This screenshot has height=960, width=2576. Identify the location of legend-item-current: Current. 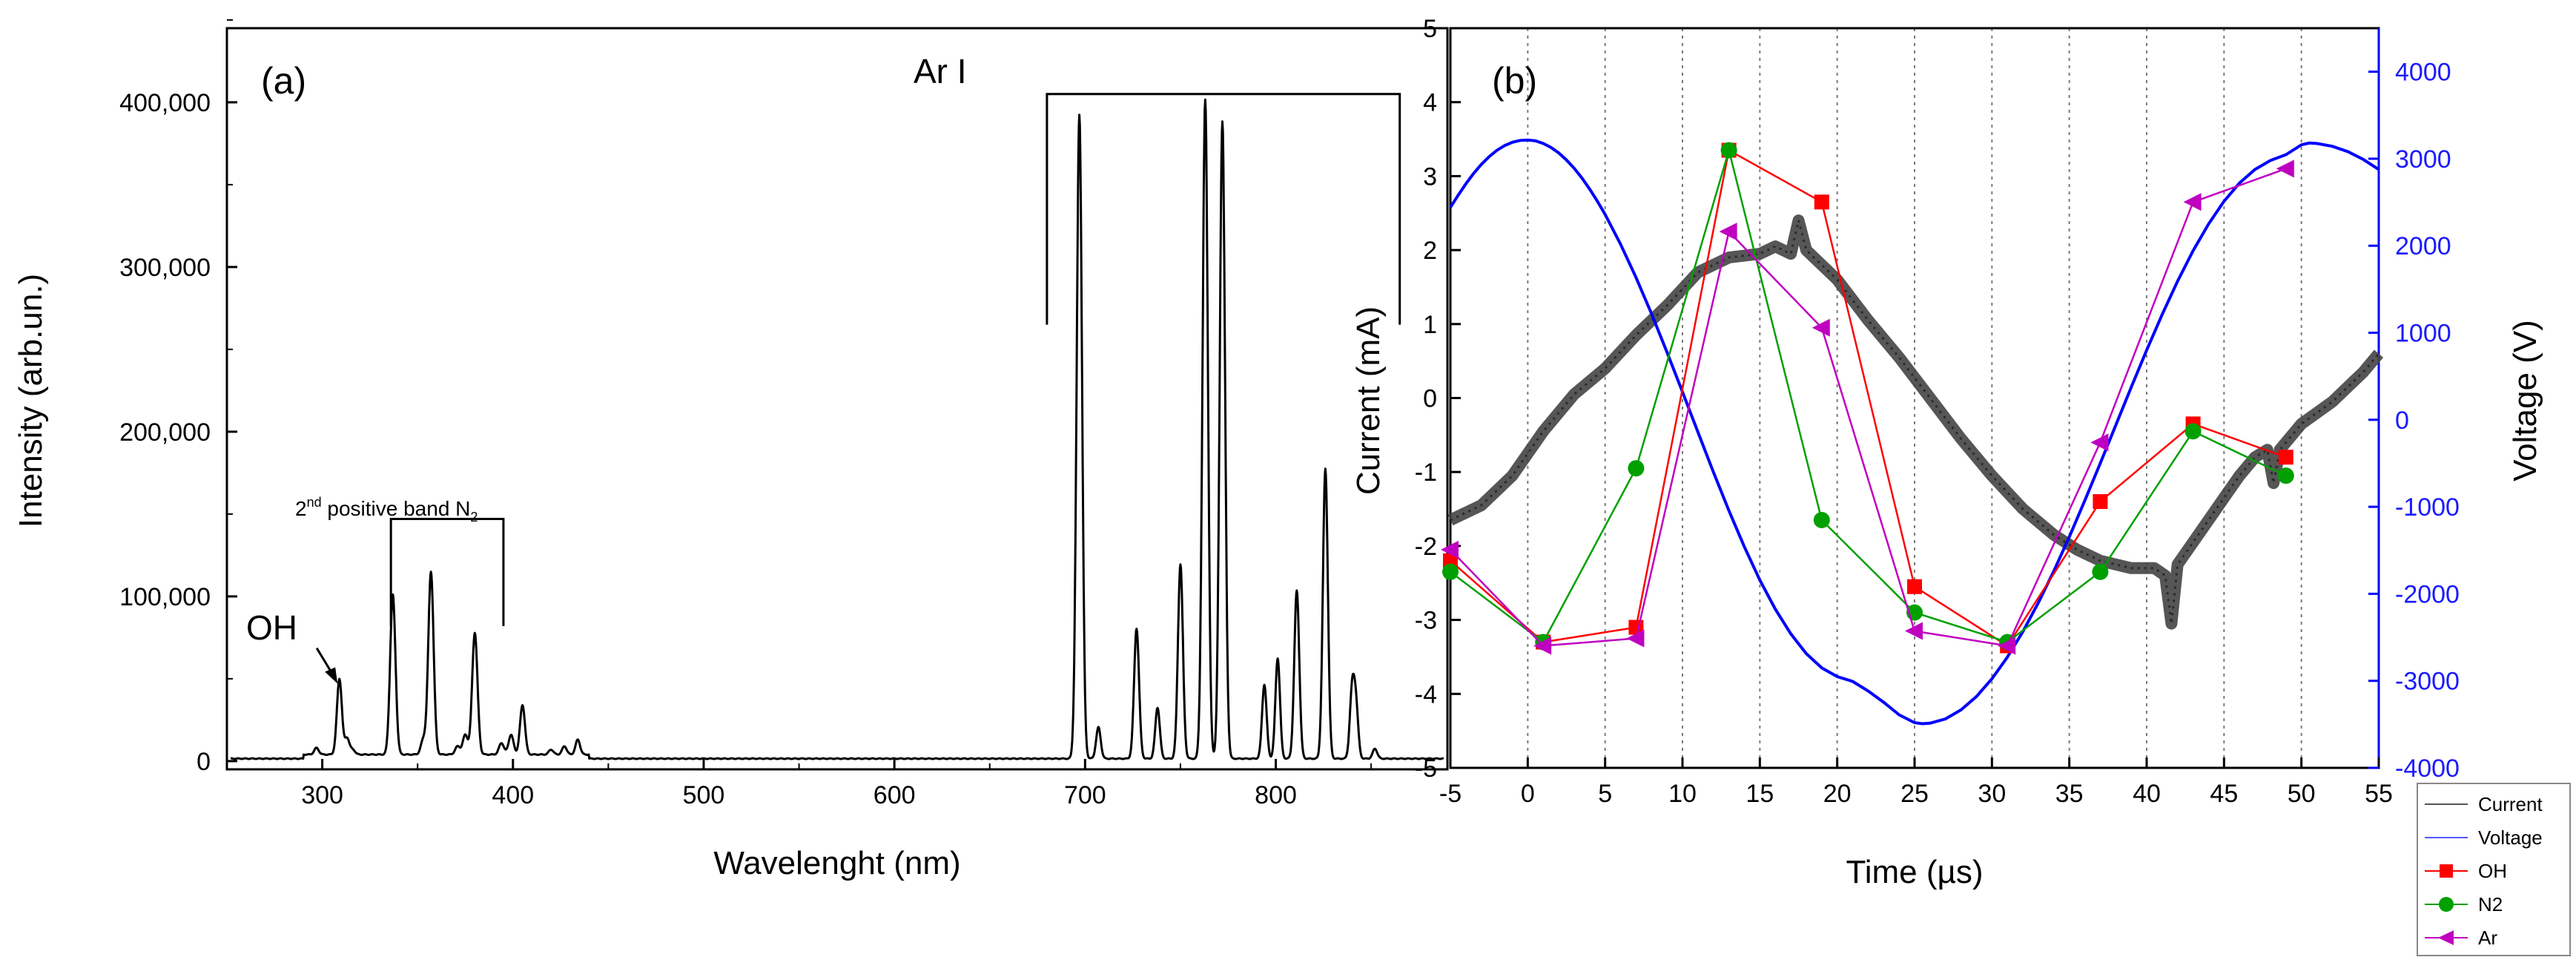
(2484, 804).